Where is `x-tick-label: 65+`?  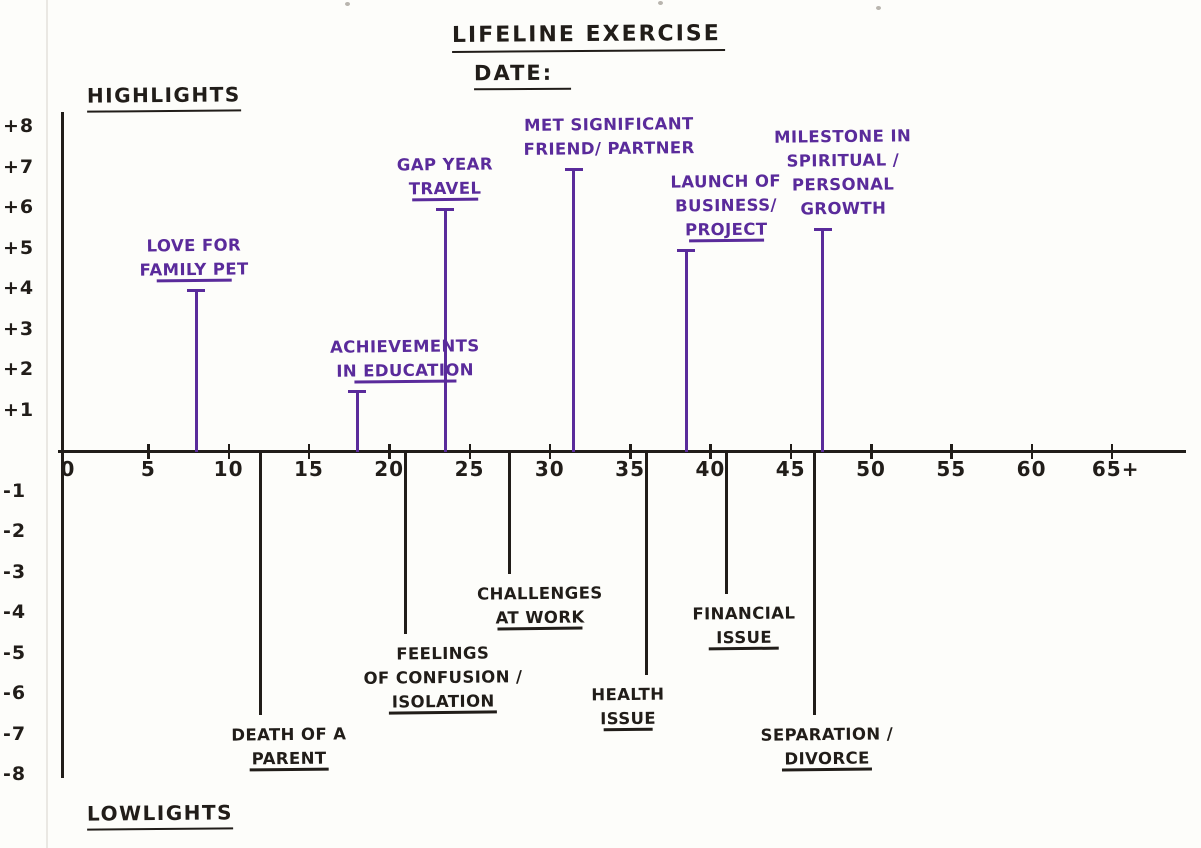 x-tick-label: 65+ is located at coordinates (1115, 469).